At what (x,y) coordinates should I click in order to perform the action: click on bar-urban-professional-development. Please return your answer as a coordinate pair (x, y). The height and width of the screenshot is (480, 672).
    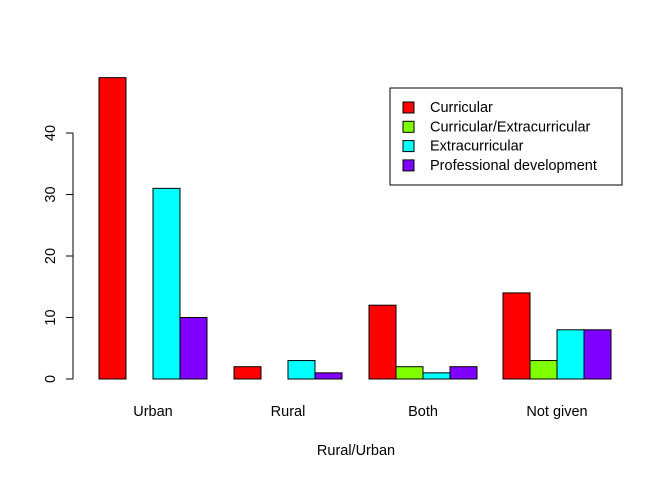
    Looking at the image, I should click on (193, 348).